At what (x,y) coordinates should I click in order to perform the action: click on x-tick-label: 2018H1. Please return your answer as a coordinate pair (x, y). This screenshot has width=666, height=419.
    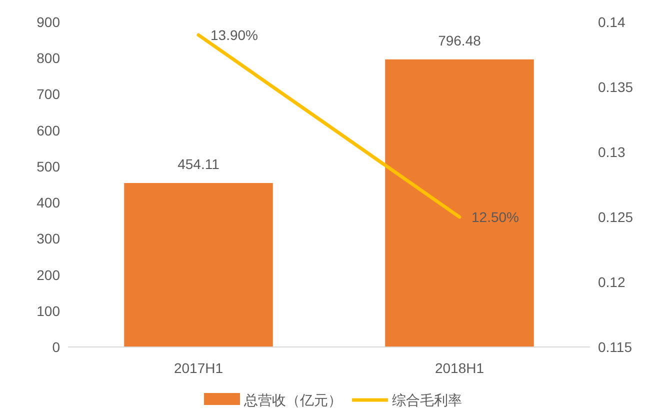
    Looking at the image, I should click on (459, 368).